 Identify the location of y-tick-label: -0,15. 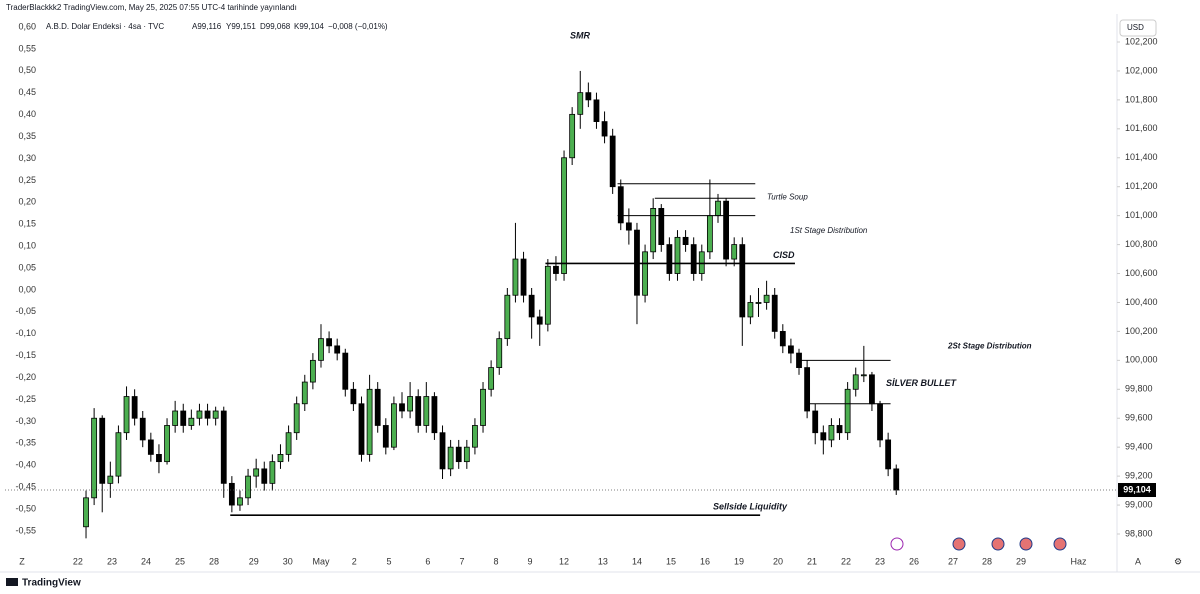
(25, 355).